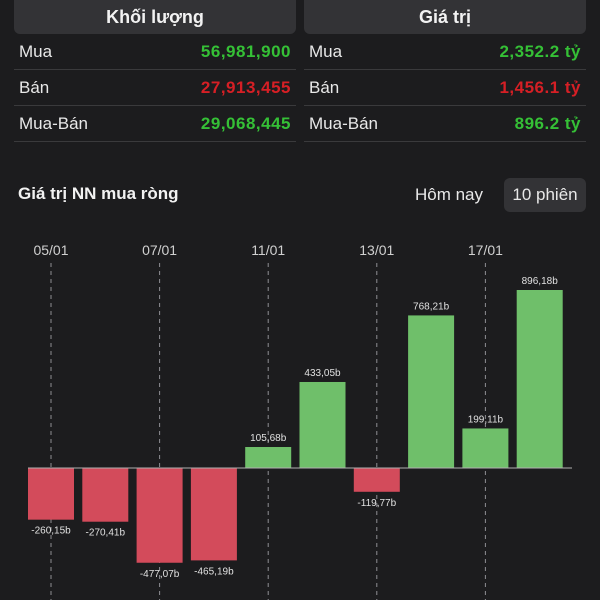 The image size is (600, 600). I want to click on volume-buy-value: 56,981,900, so click(245, 51).